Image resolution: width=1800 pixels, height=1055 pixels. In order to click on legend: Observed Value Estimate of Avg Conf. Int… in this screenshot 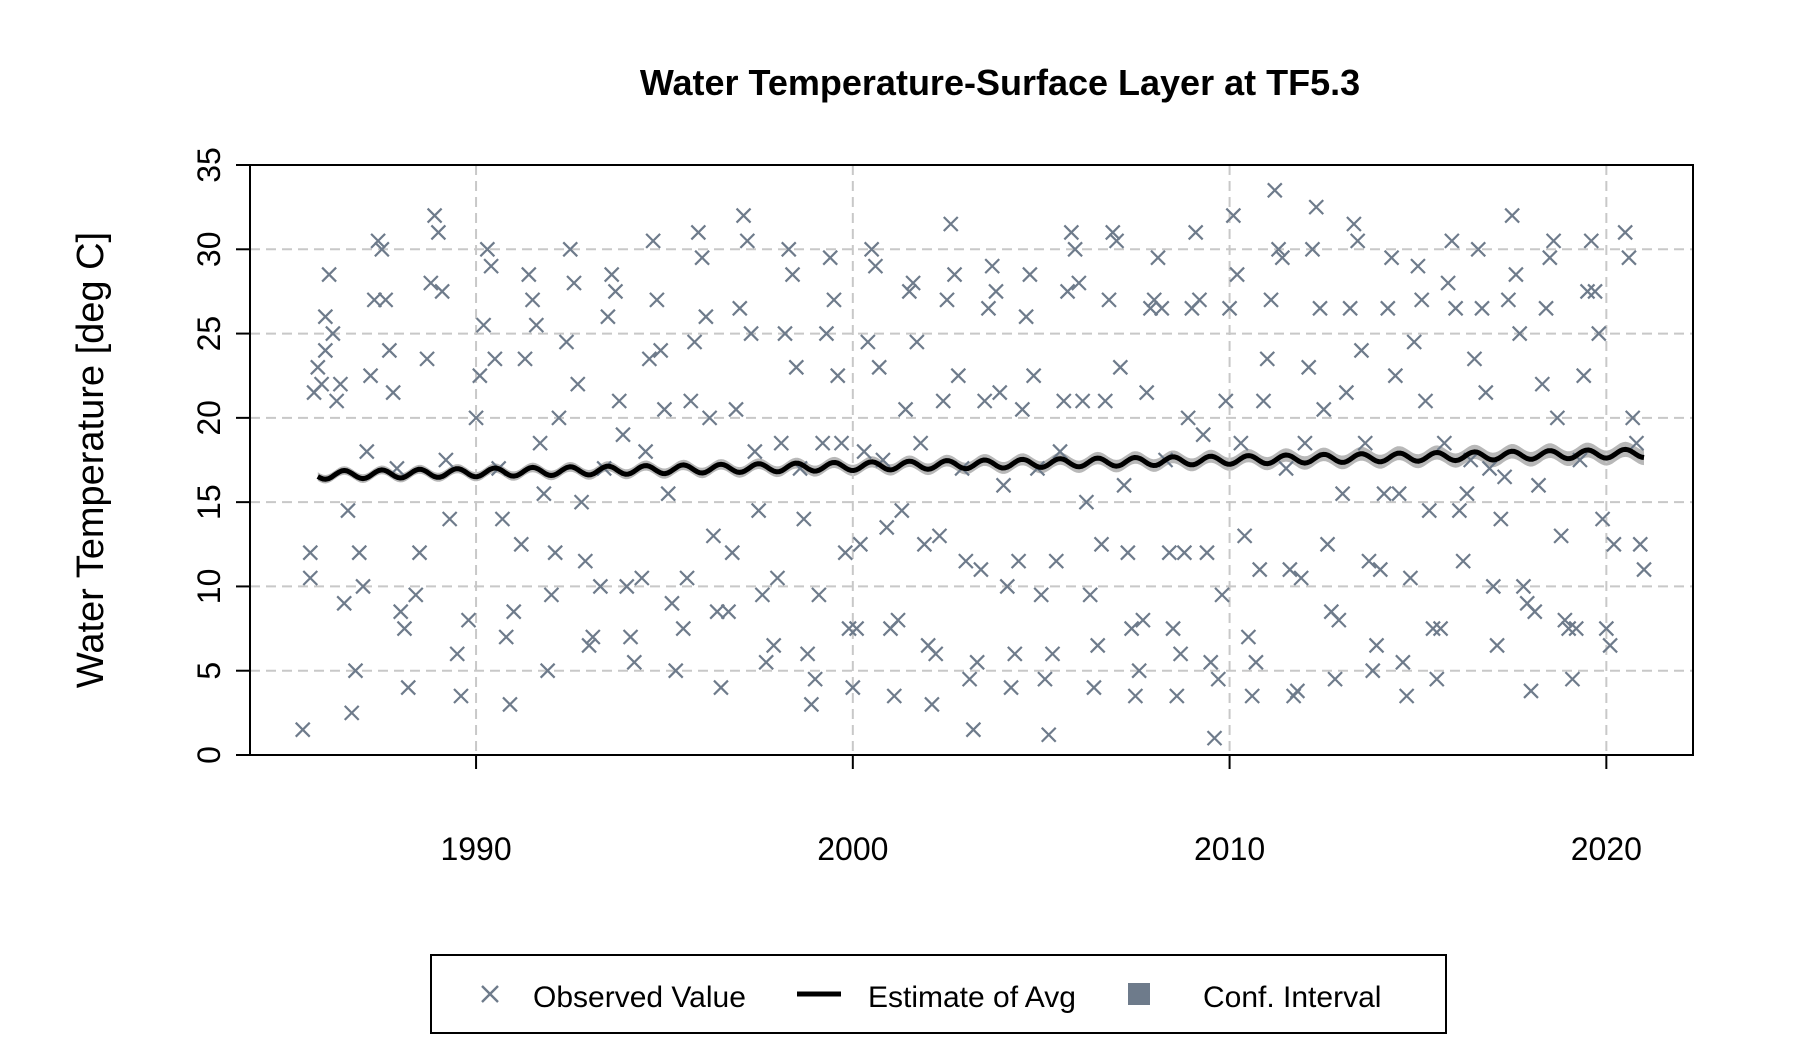, I will do `click(938, 994)`.